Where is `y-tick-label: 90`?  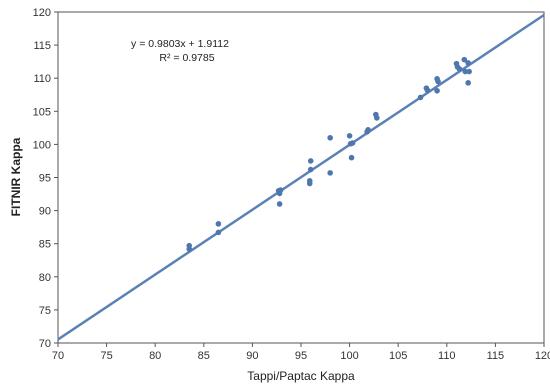
y-tick-label: 90 is located at coordinates (45, 212).